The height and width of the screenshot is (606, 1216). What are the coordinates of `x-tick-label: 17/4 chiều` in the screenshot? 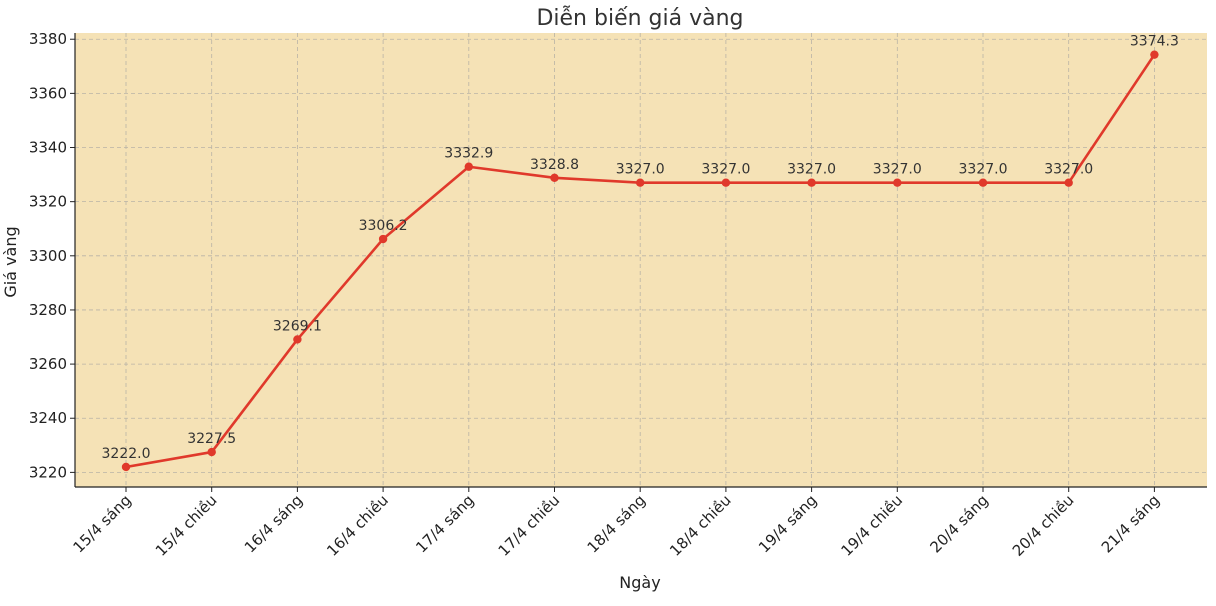 It's located at (529, 525).